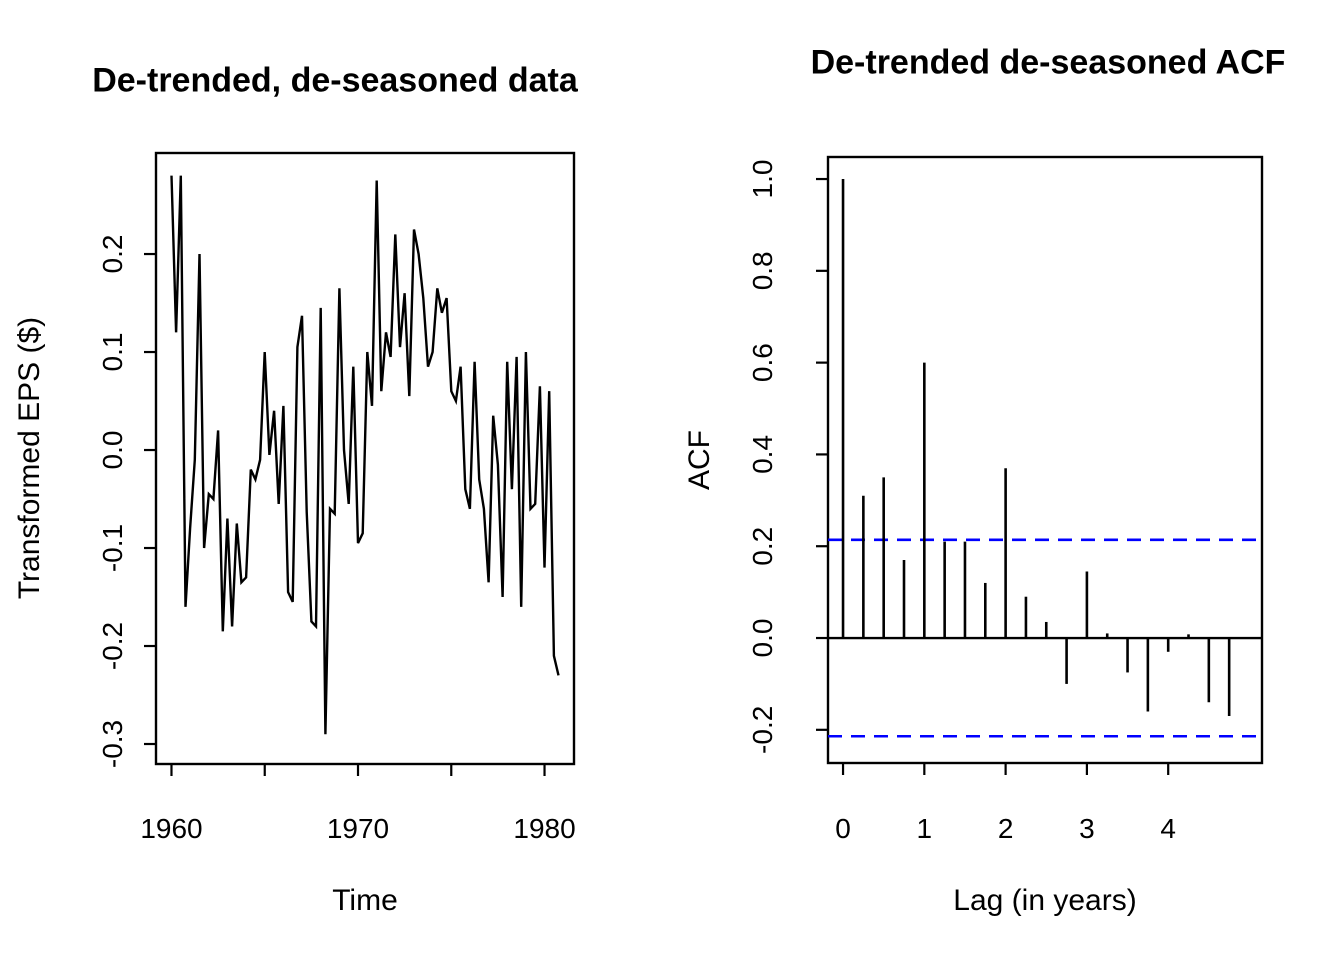 The image size is (1344, 960). What do you see at coordinates (112, 548) in the screenshot?
I see `y-tick-label: -0.1` at bounding box center [112, 548].